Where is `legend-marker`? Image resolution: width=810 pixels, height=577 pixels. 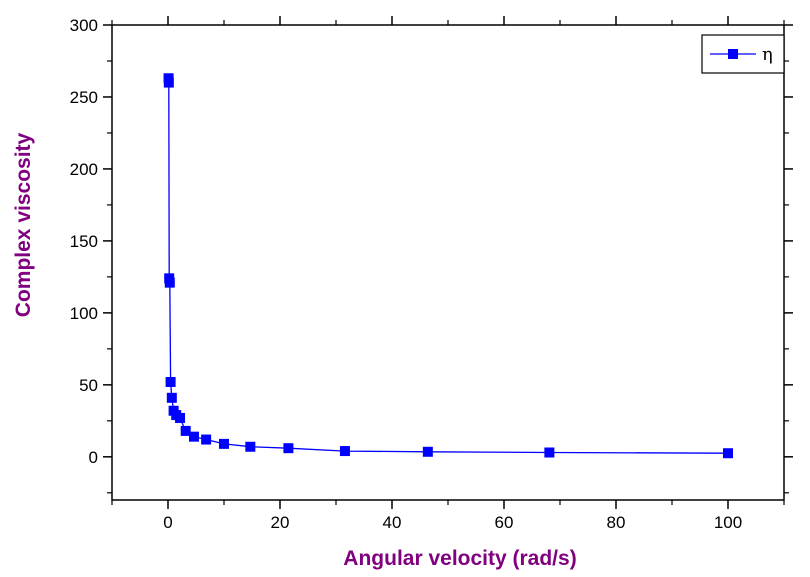
legend-marker is located at coordinates (733, 54).